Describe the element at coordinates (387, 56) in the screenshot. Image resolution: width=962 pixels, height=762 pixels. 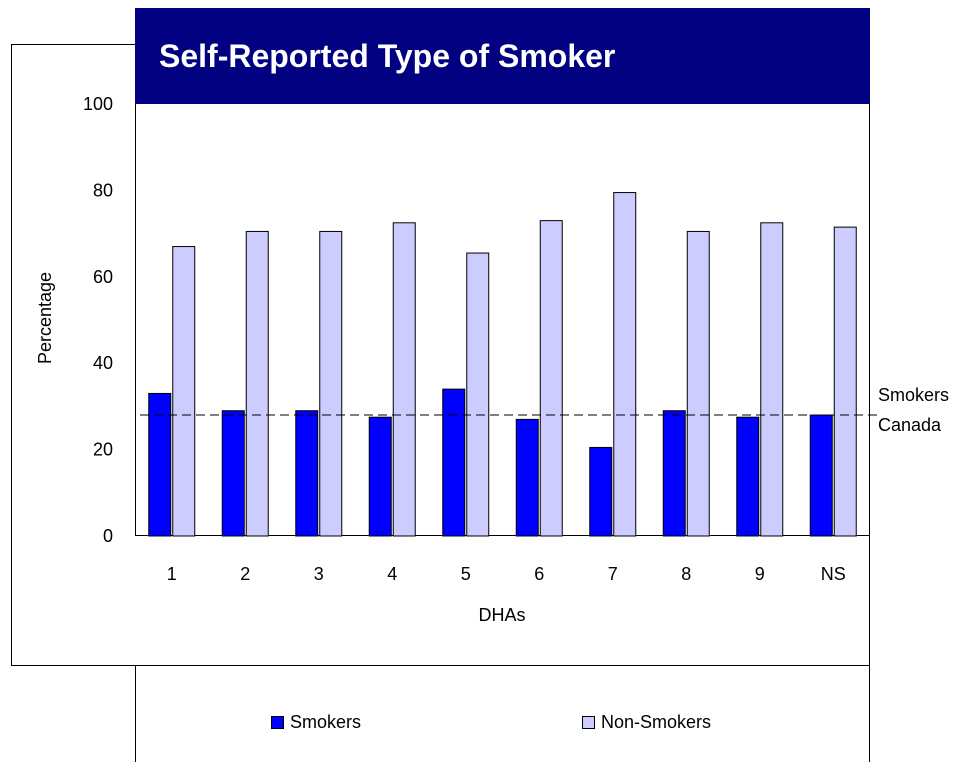
I see `chart-title: Self-Reported Type of Smoker` at that location.